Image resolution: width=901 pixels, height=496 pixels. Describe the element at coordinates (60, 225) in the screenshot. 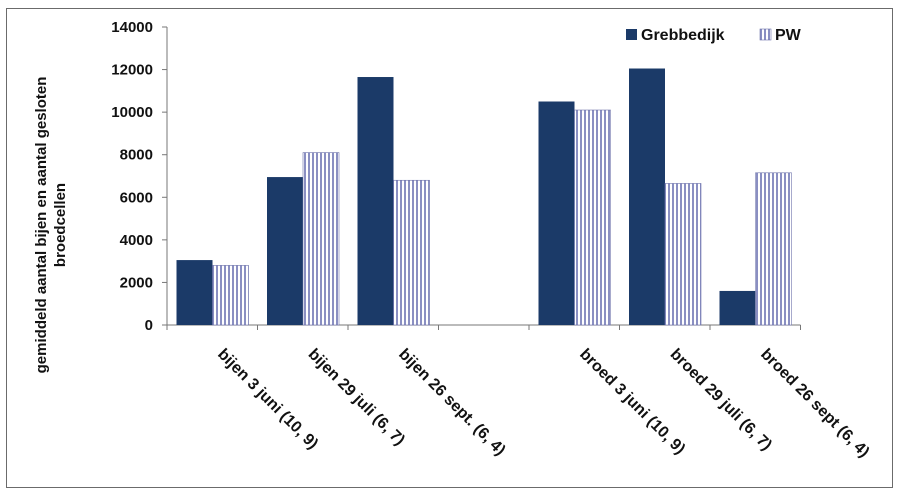

I see `y-axis-label-line: broedcellen` at that location.